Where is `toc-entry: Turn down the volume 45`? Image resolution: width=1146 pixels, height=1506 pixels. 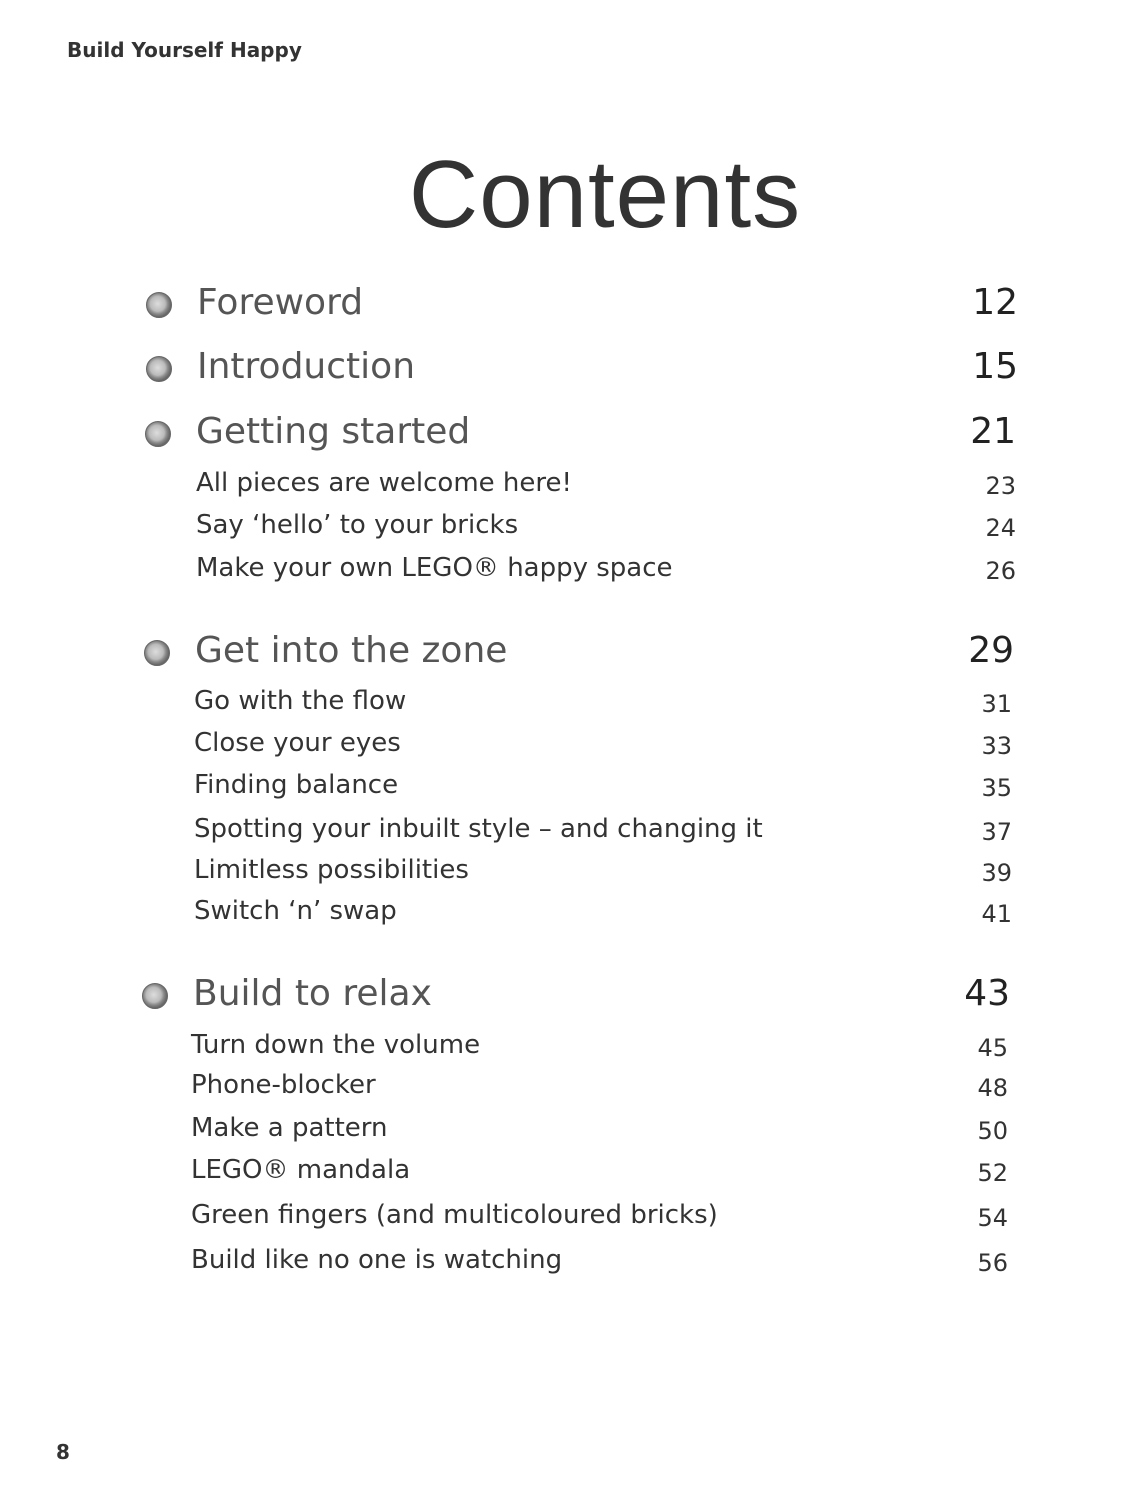
toc-entry: Turn down the volume 45 is located at coordinates (573, 1048).